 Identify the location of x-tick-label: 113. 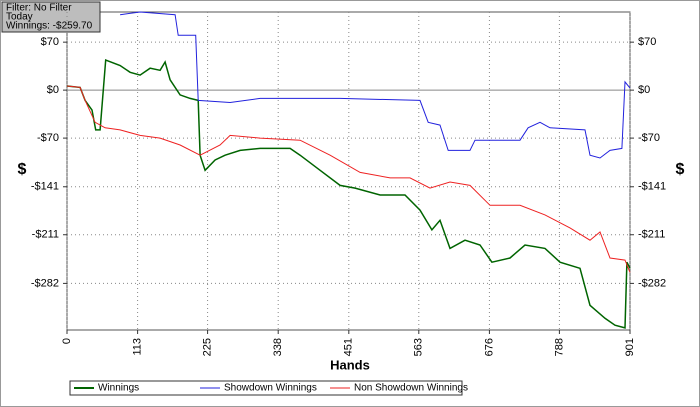
(138, 347).